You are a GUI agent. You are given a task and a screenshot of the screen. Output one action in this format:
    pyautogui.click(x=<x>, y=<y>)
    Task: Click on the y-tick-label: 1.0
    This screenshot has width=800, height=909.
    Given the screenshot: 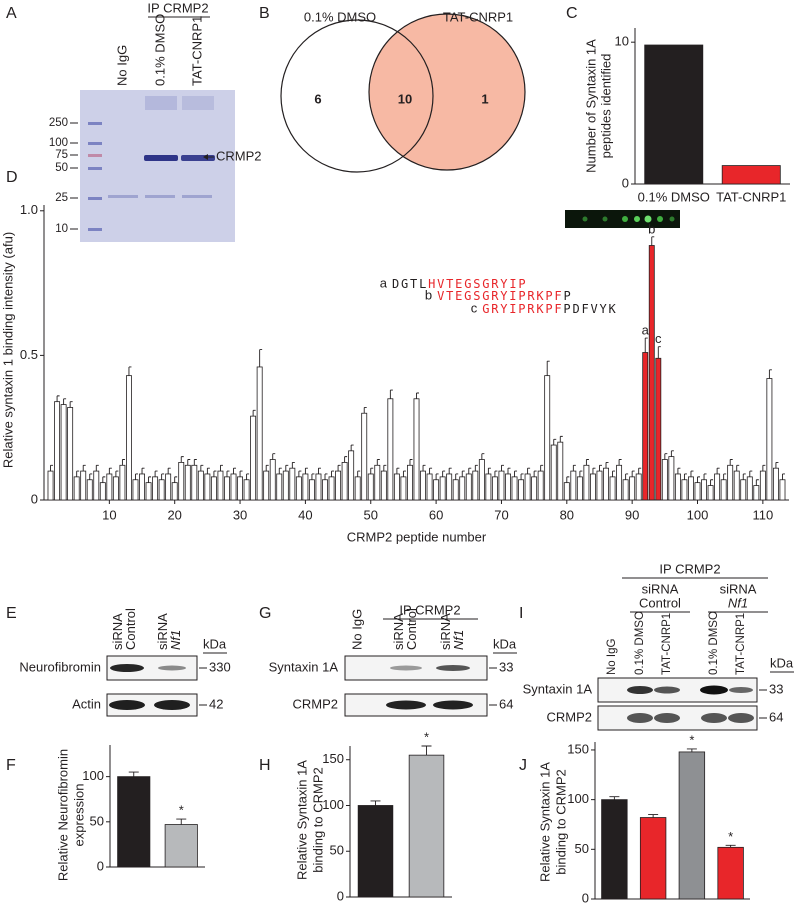 What is the action you would take?
    pyautogui.click(x=29, y=209)
    